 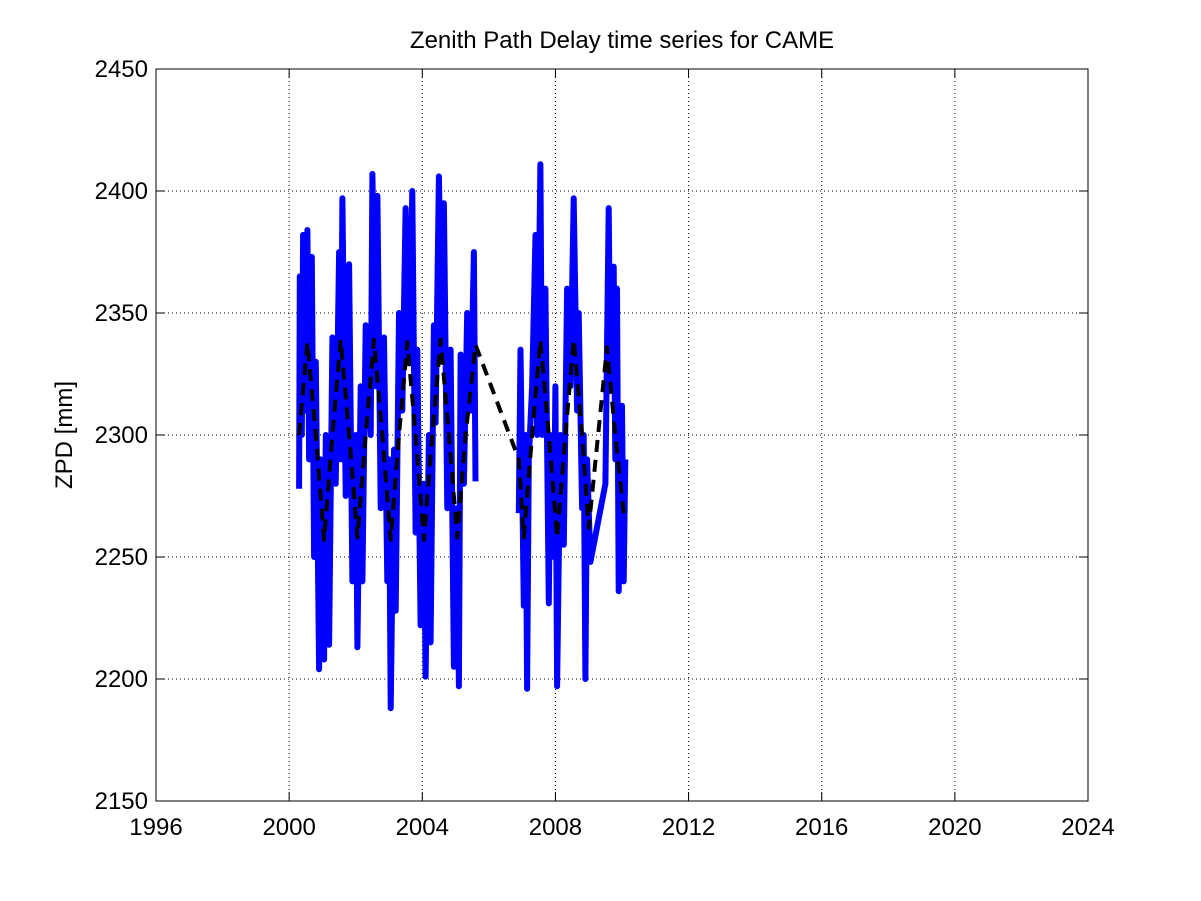 What do you see at coordinates (64, 435) in the screenshot?
I see `y-axis-label: ZPD [mm]` at bounding box center [64, 435].